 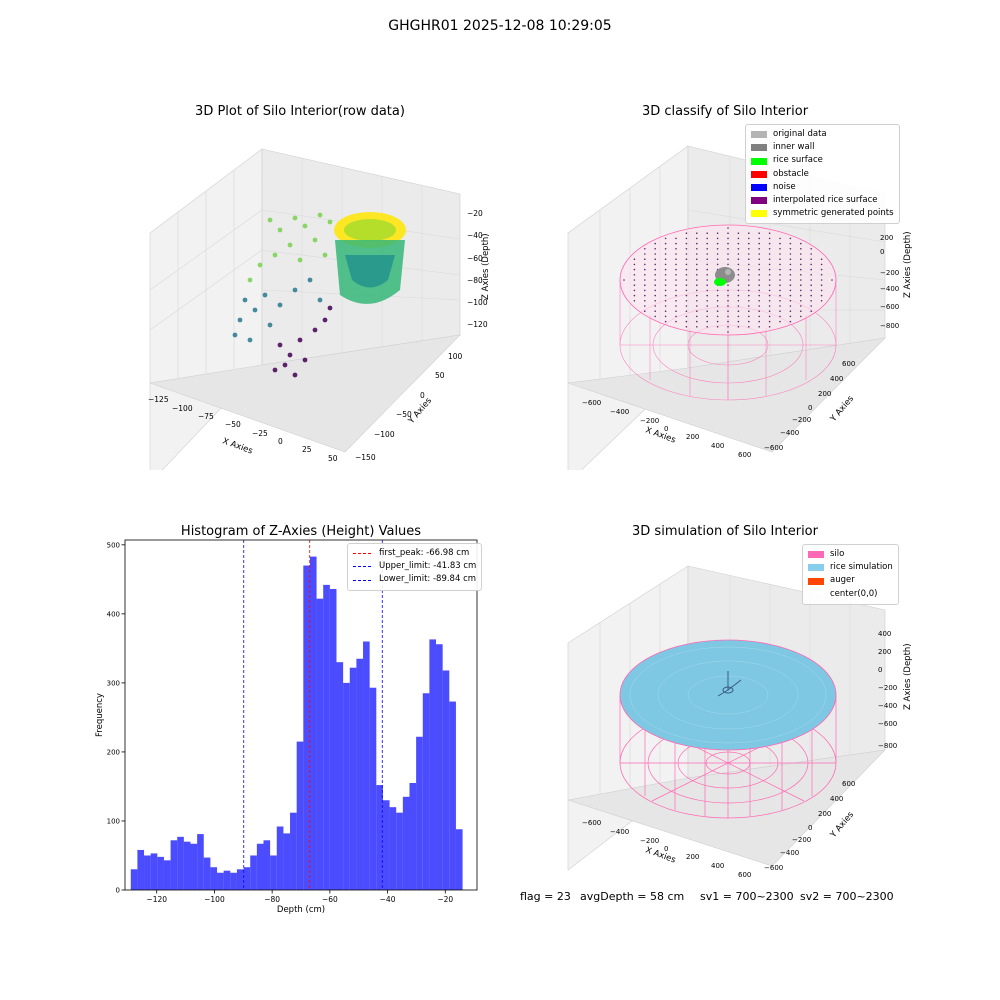 What do you see at coordinates (801, 420) in the screenshot?
I see `panel2-y-tick: −200` at bounding box center [801, 420].